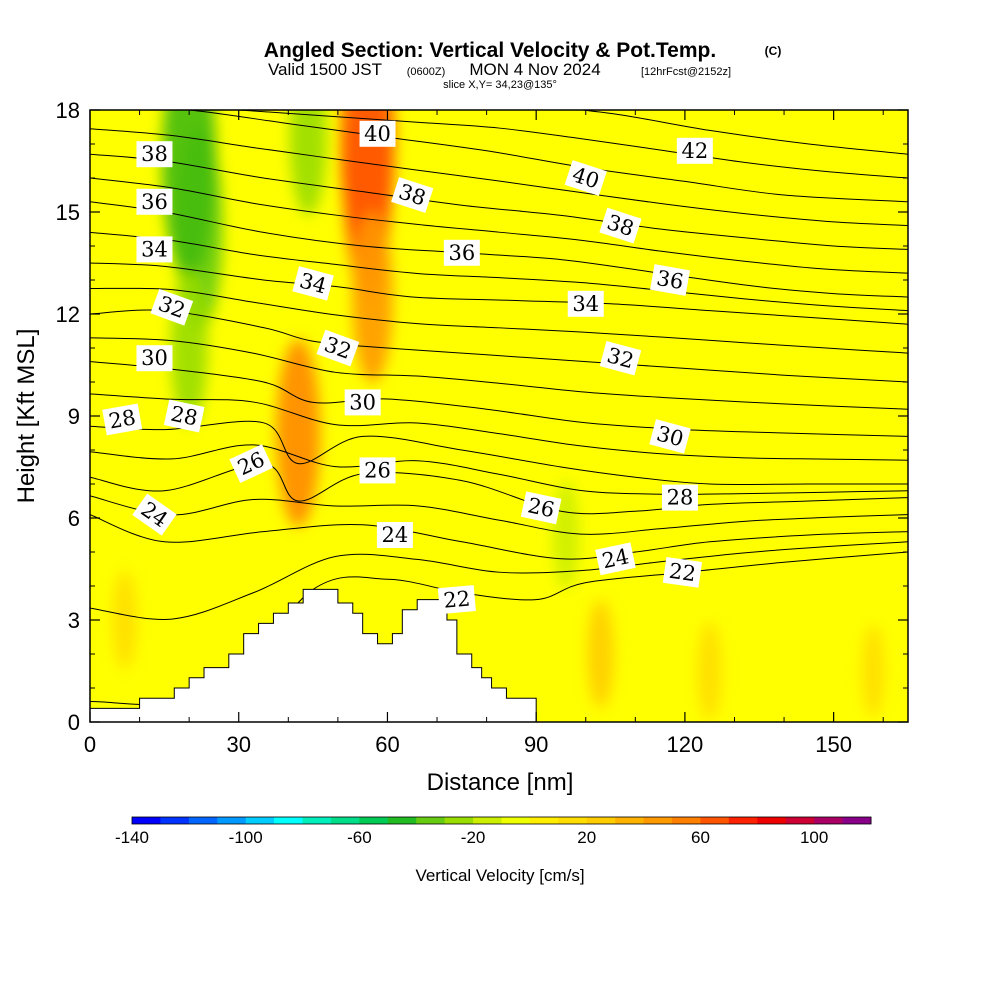 The width and height of the screenshot is (1000, 1000). What do you see at coordinates (26, 416) in the screenshot?
I see `y-axis-title: Height [Kft MSL]` at bounding box center [26, 416].